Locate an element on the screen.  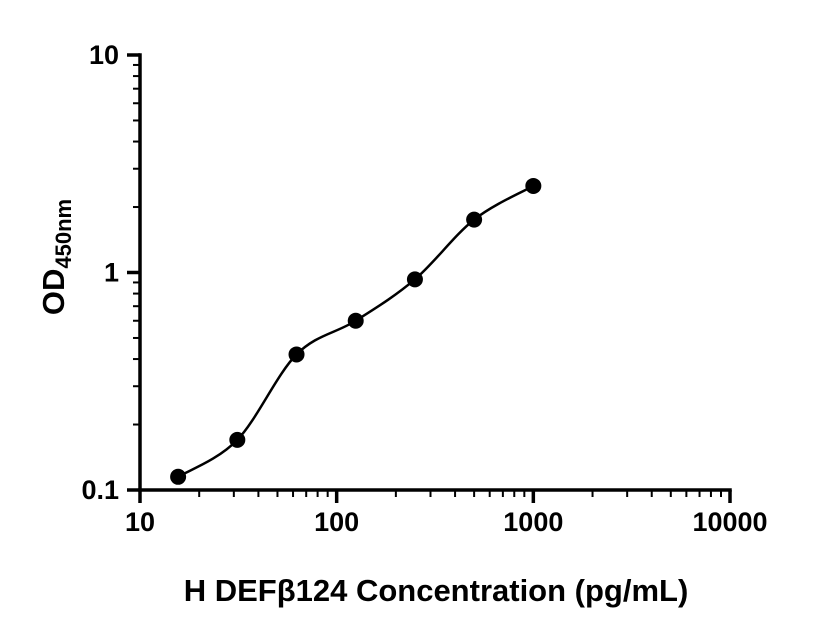
x-tick-label: 1000 is located at coordinates (533, 522).